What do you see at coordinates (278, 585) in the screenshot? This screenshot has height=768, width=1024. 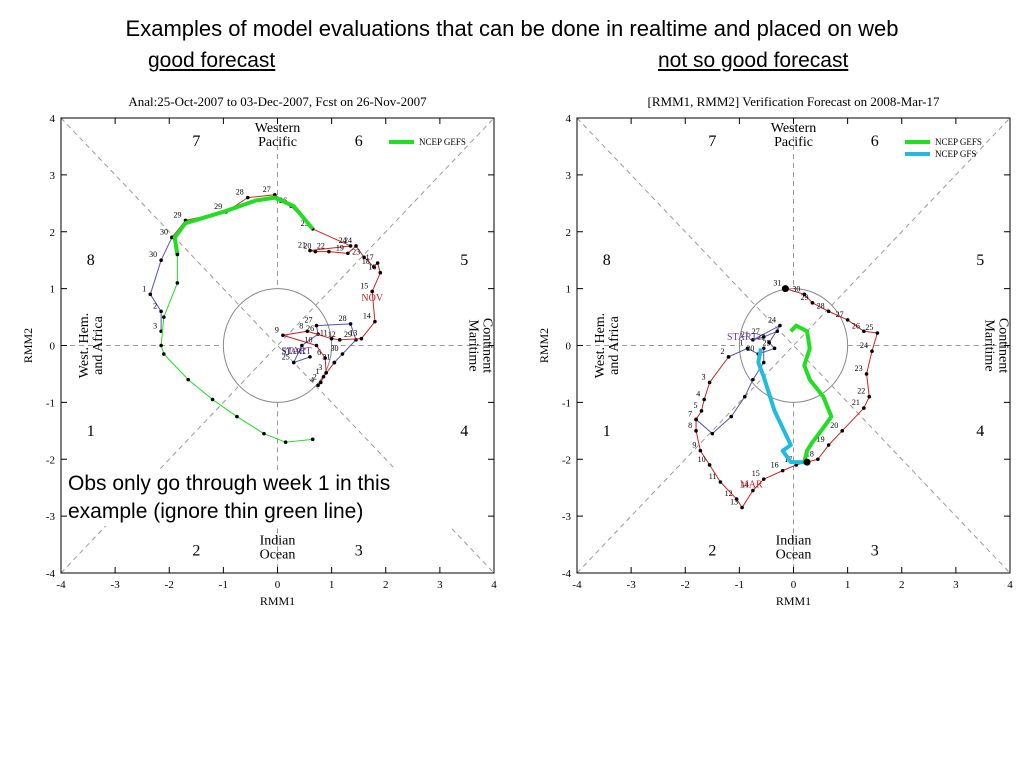 I see `x-tick-label: 0` at bounding box center [278, 585].